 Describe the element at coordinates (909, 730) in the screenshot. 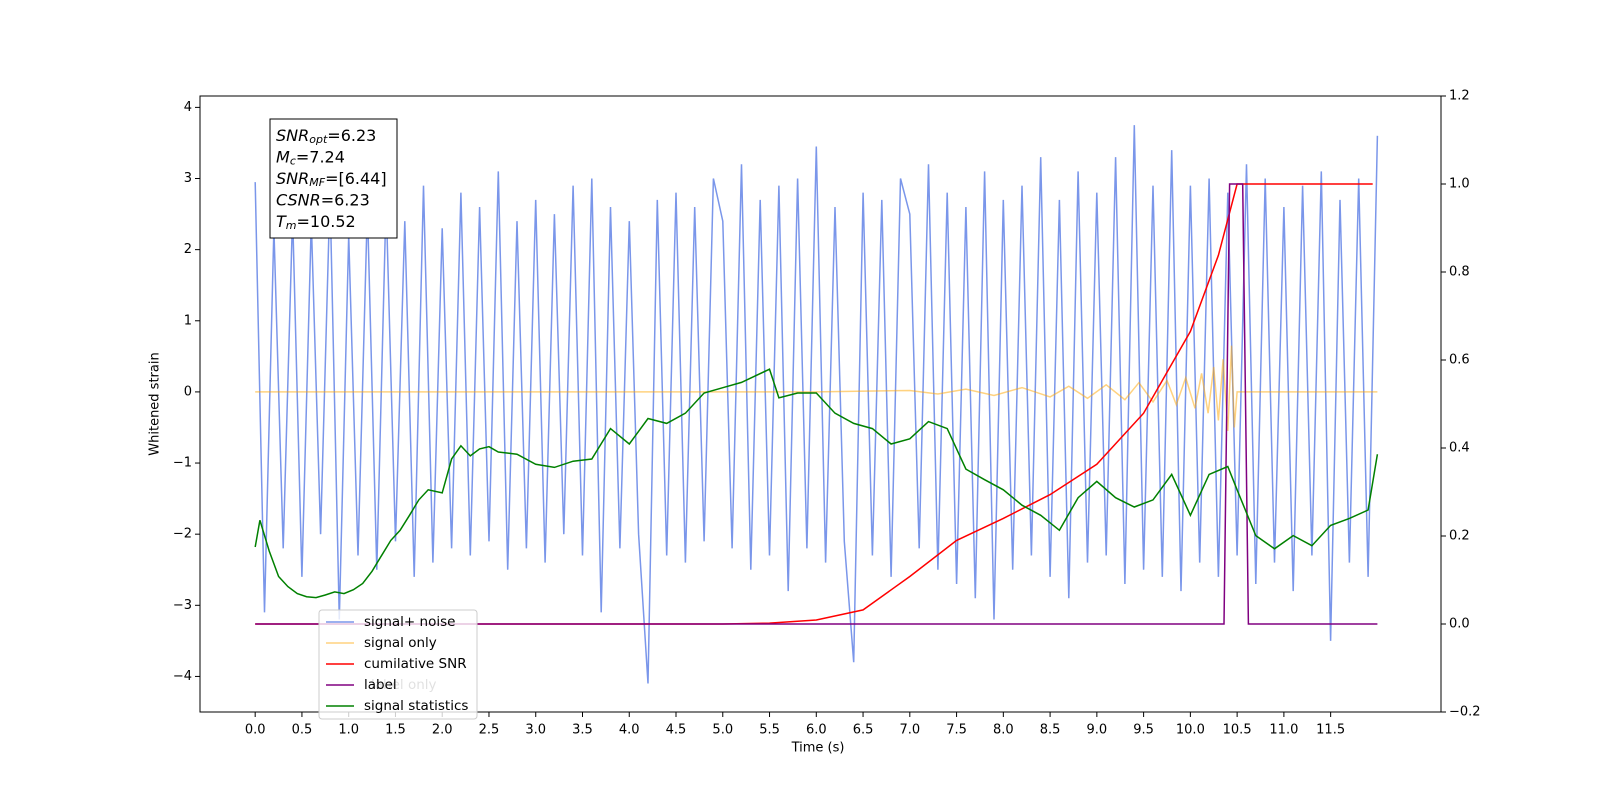

I see `x-tick-label: 7.0` at that location.